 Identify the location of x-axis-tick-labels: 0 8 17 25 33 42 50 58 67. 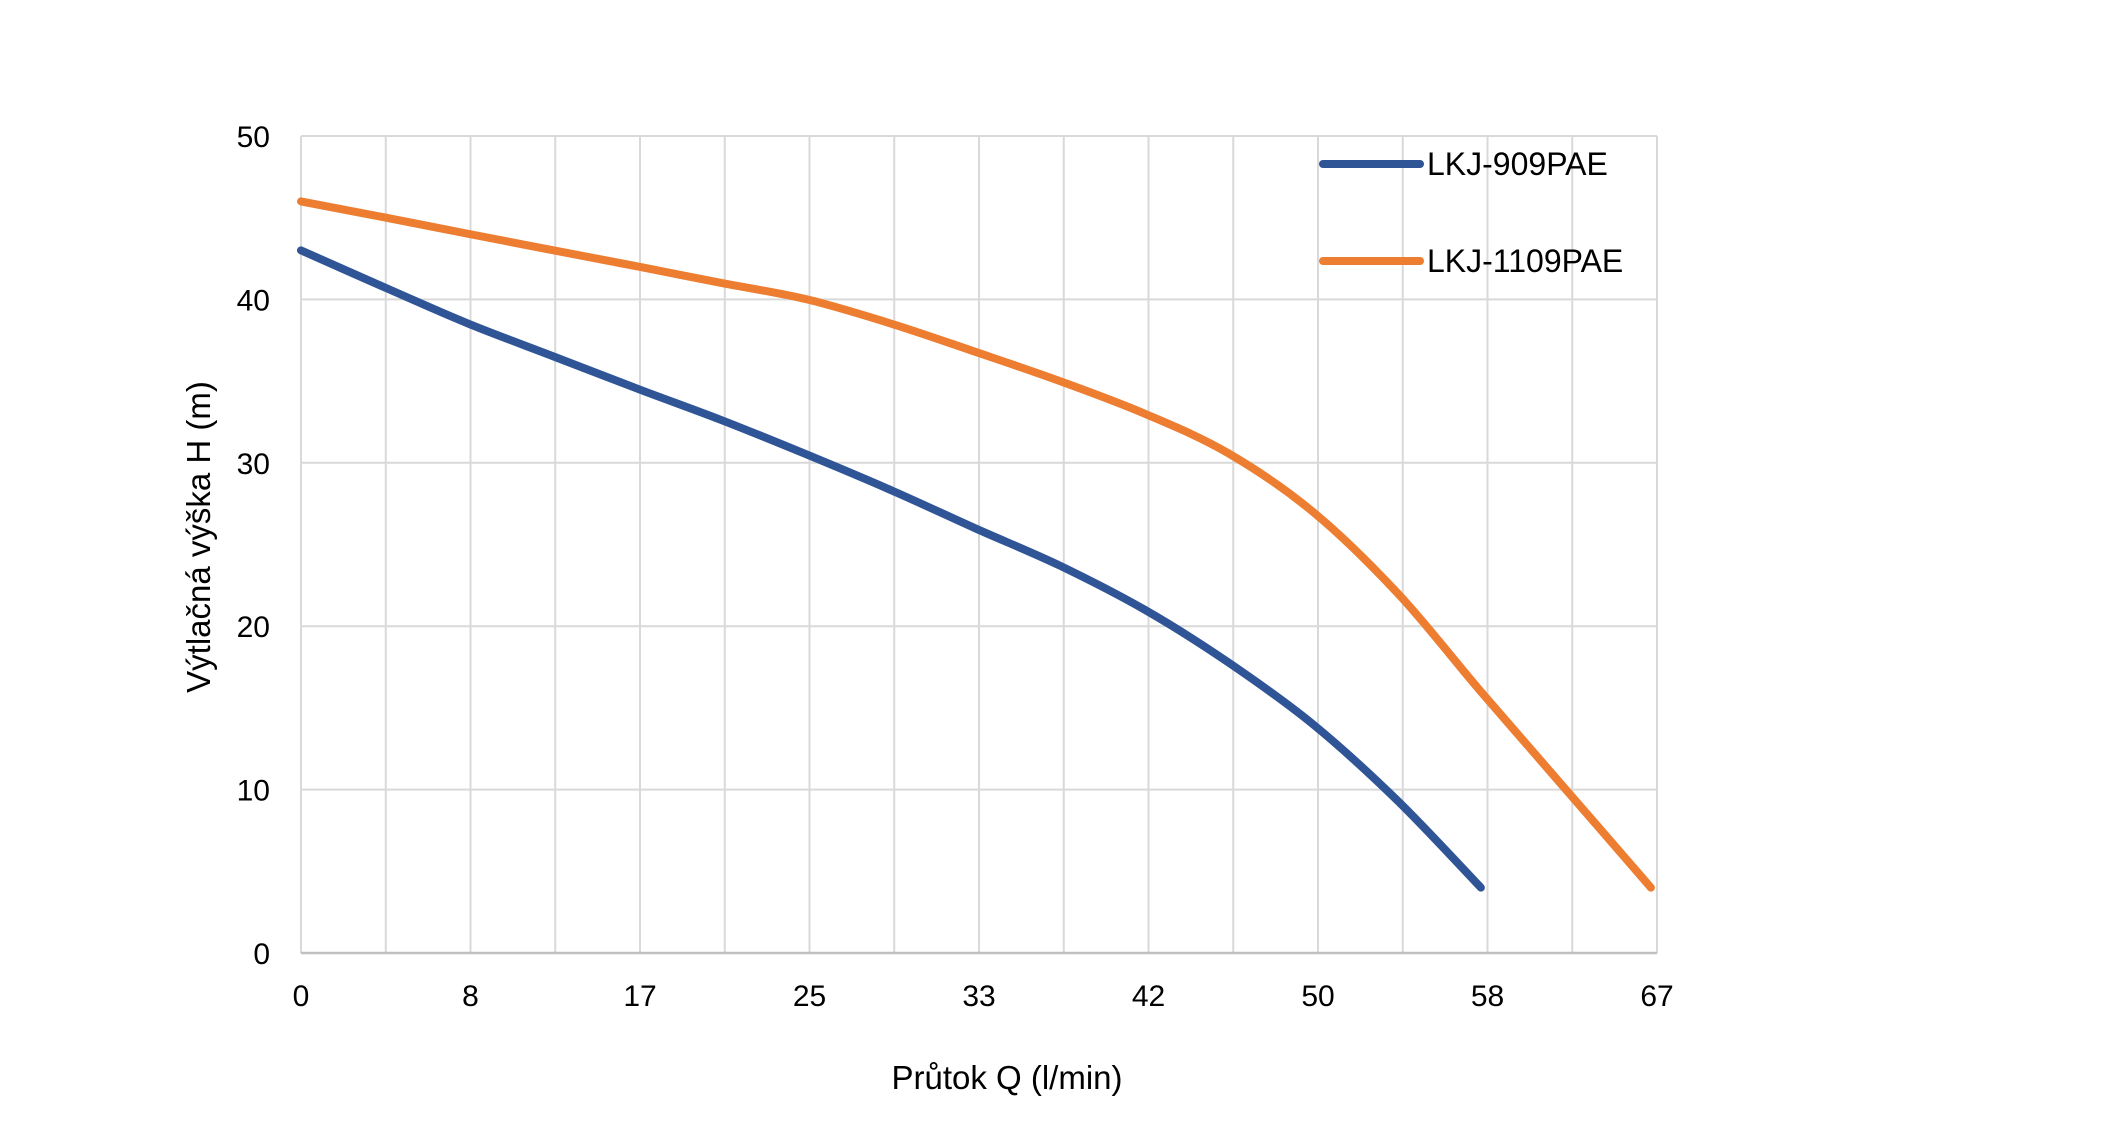
(983, 996).